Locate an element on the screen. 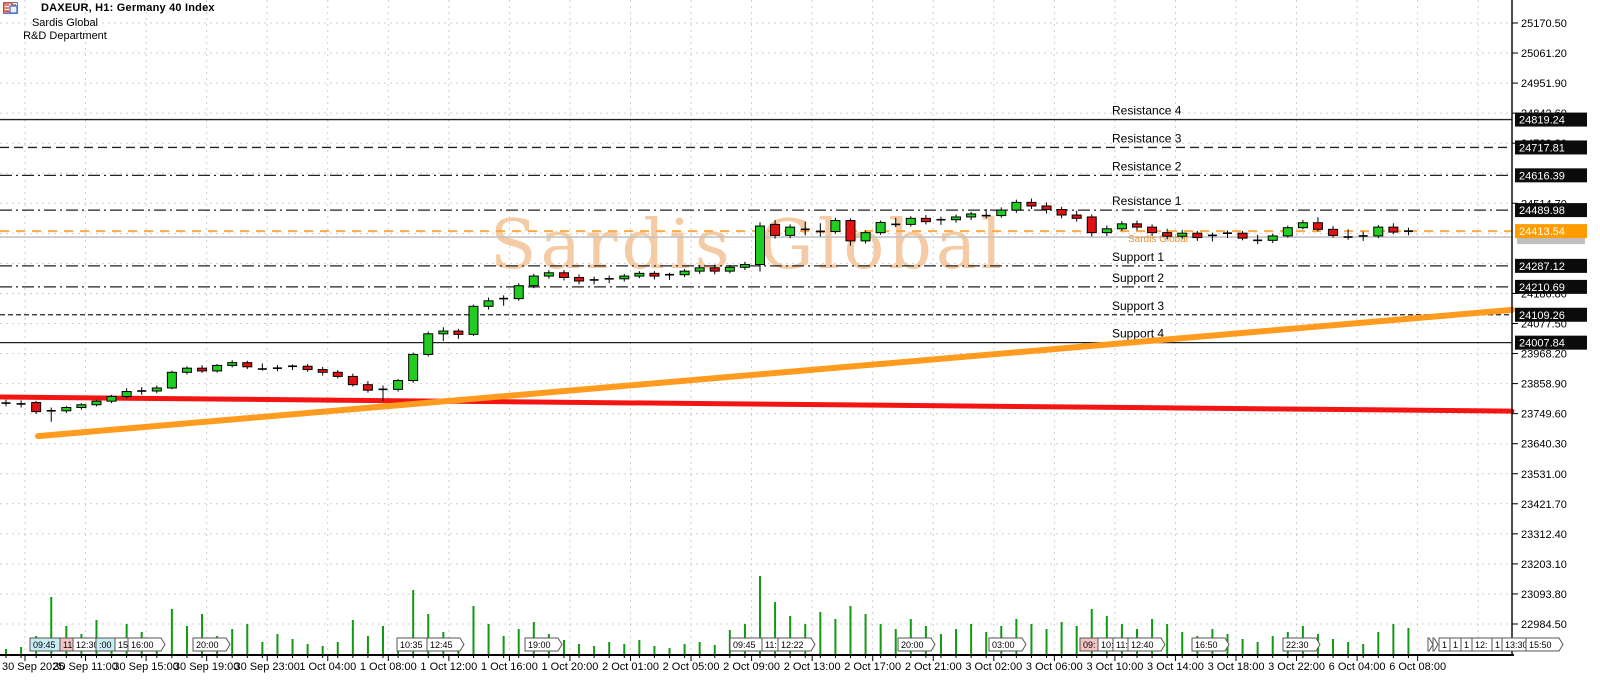  level-price-marker is located at coordinates (1551, 119).